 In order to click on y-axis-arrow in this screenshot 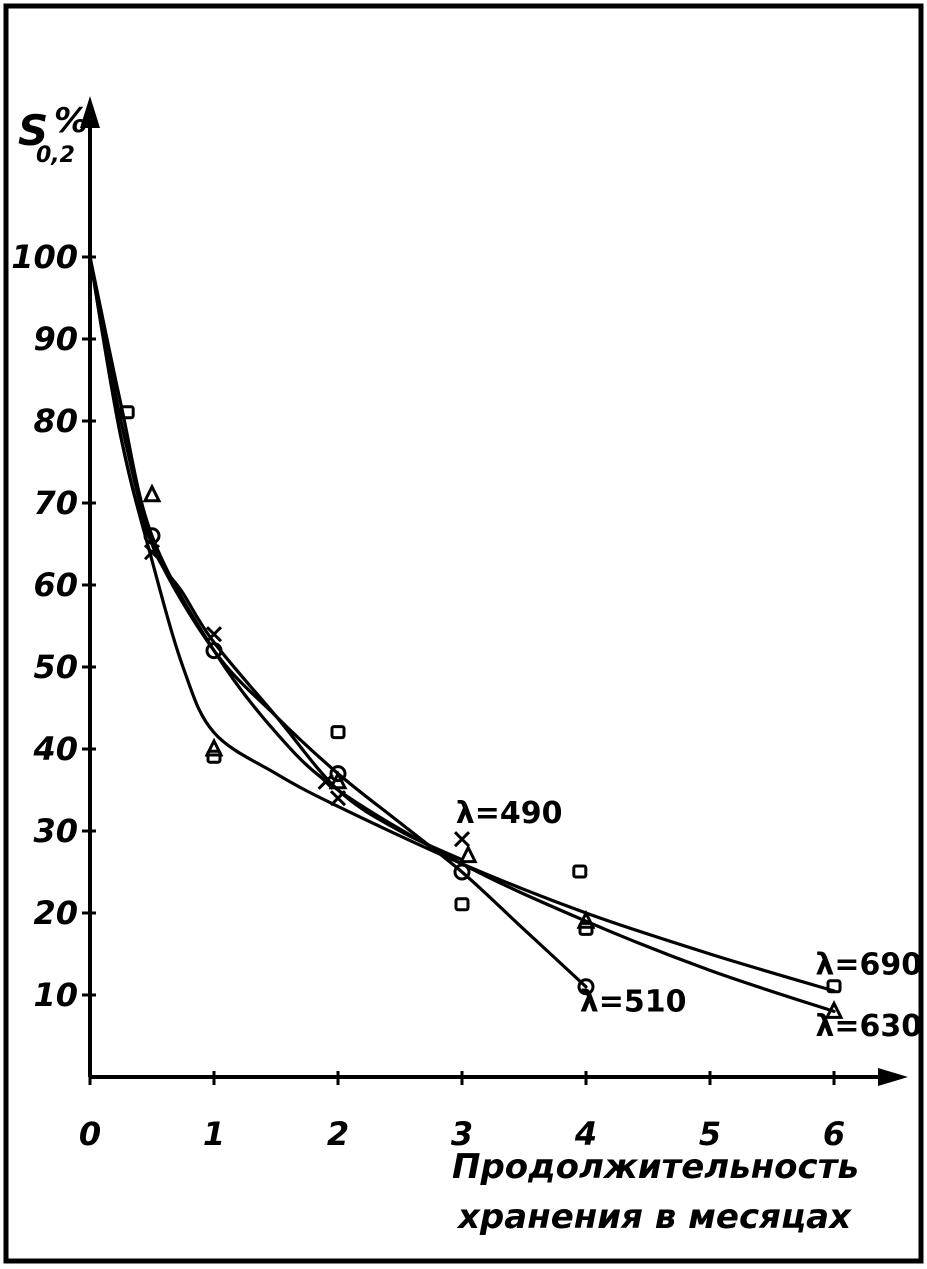, I will do `click(90, 112)`.